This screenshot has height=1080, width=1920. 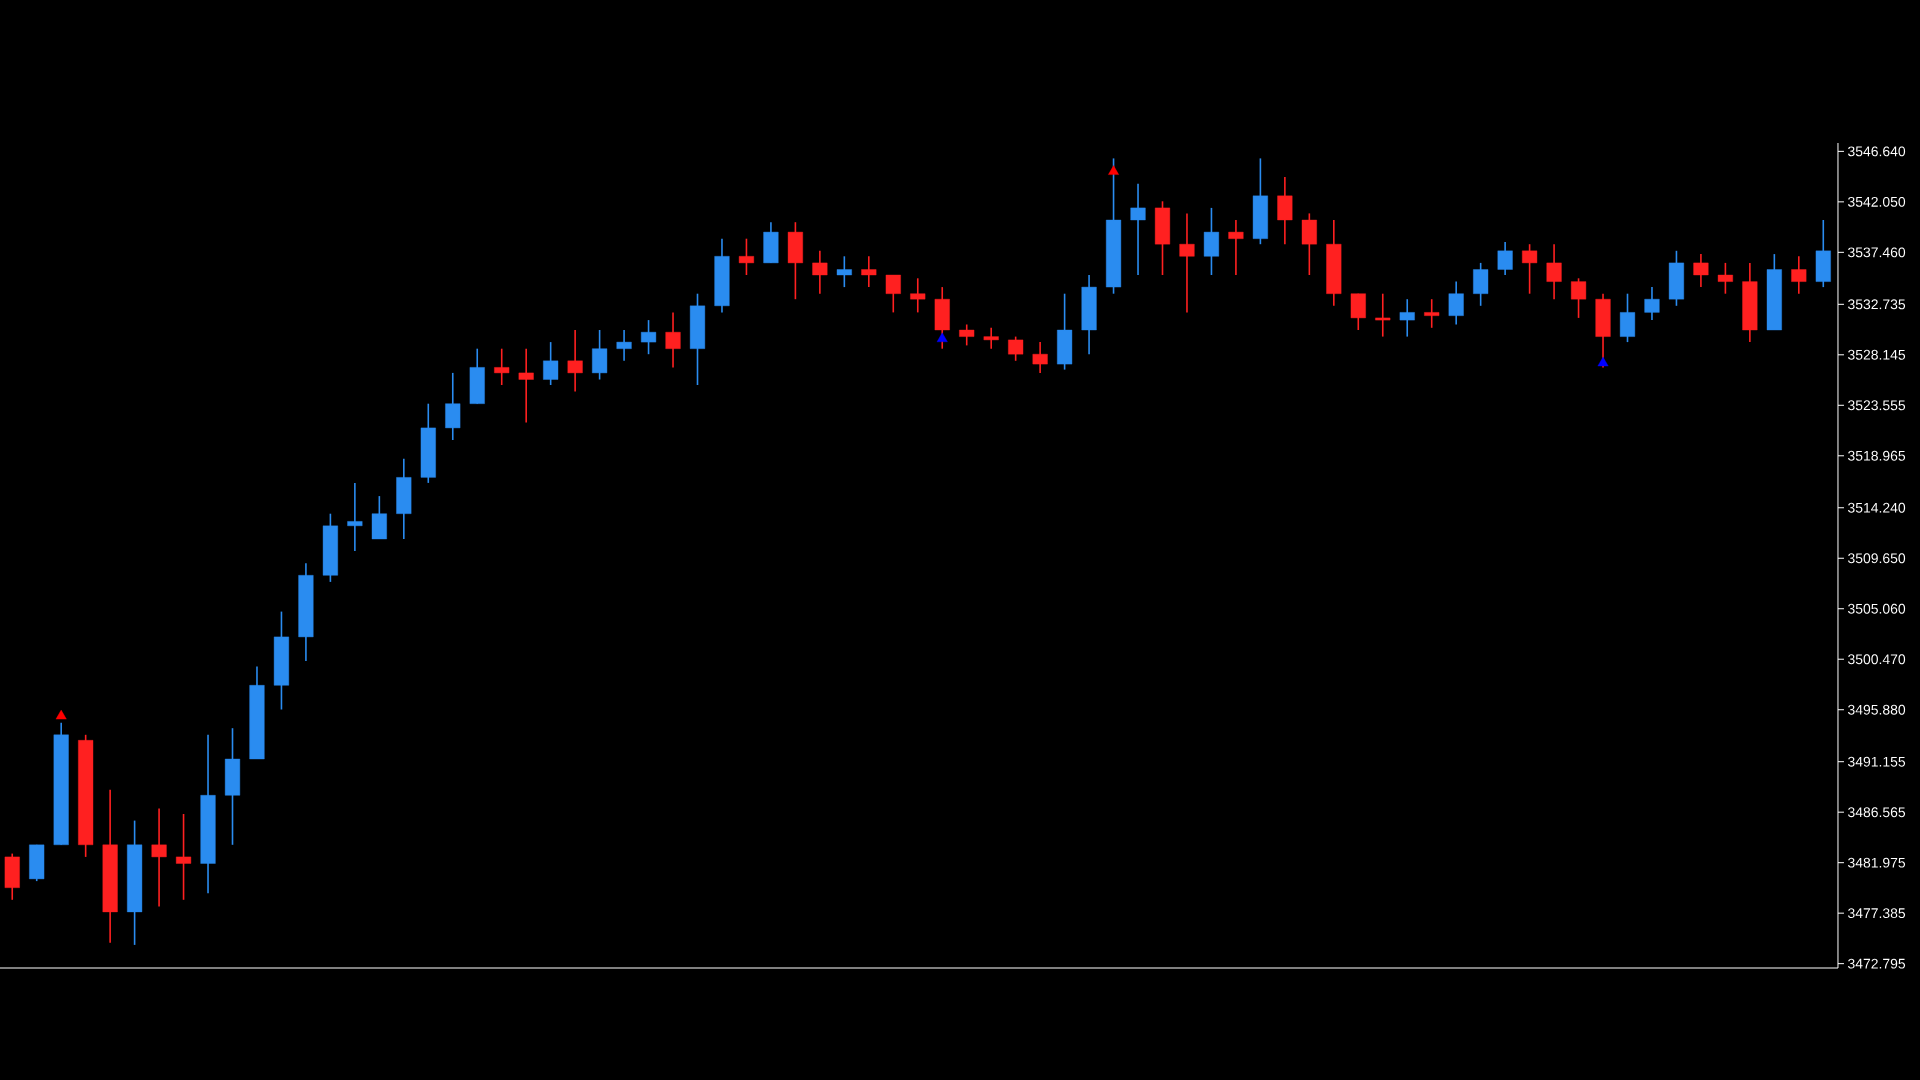 What do you see at coordinates (1877, 405) in the screenshot?
I see `y-tick-label: 3523.555` at bounding box center [1877, 405].